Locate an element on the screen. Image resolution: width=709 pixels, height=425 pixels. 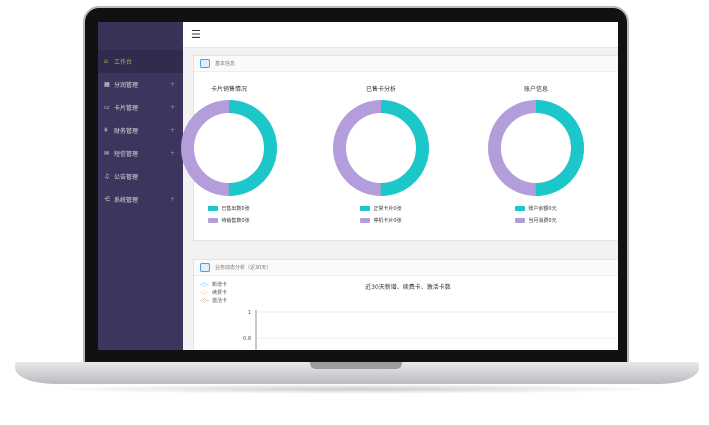
laptop-base is located at coordinates (357, 373).